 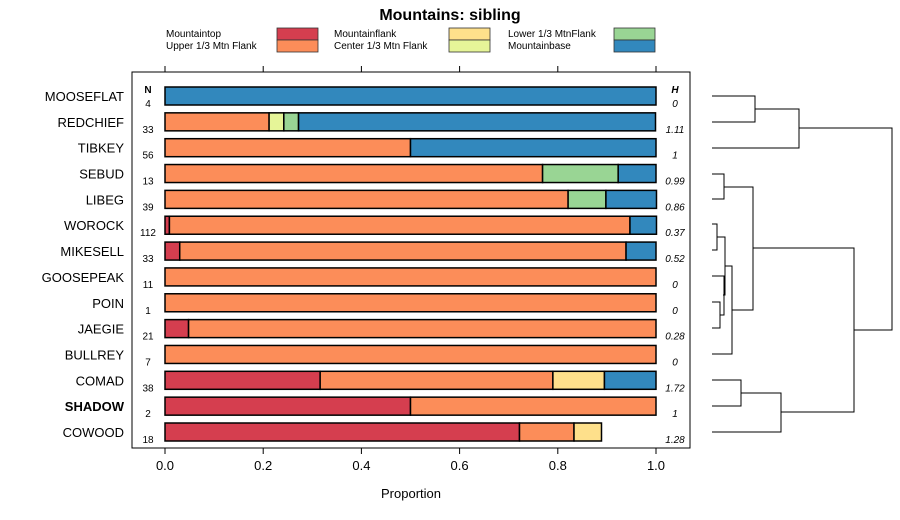 What do you see at coordinates (148, 182) in the screenshot?
I see `n-value: 13` at bounding box center [148, 182].